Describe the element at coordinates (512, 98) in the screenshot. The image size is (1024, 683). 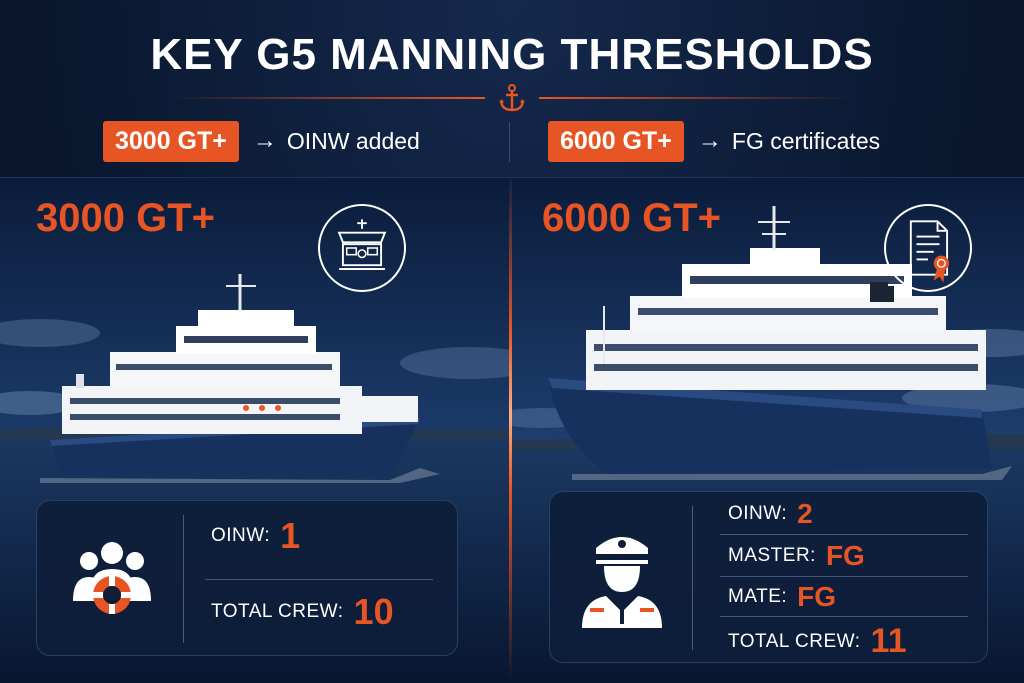
I see `anchor-icon` at that location.